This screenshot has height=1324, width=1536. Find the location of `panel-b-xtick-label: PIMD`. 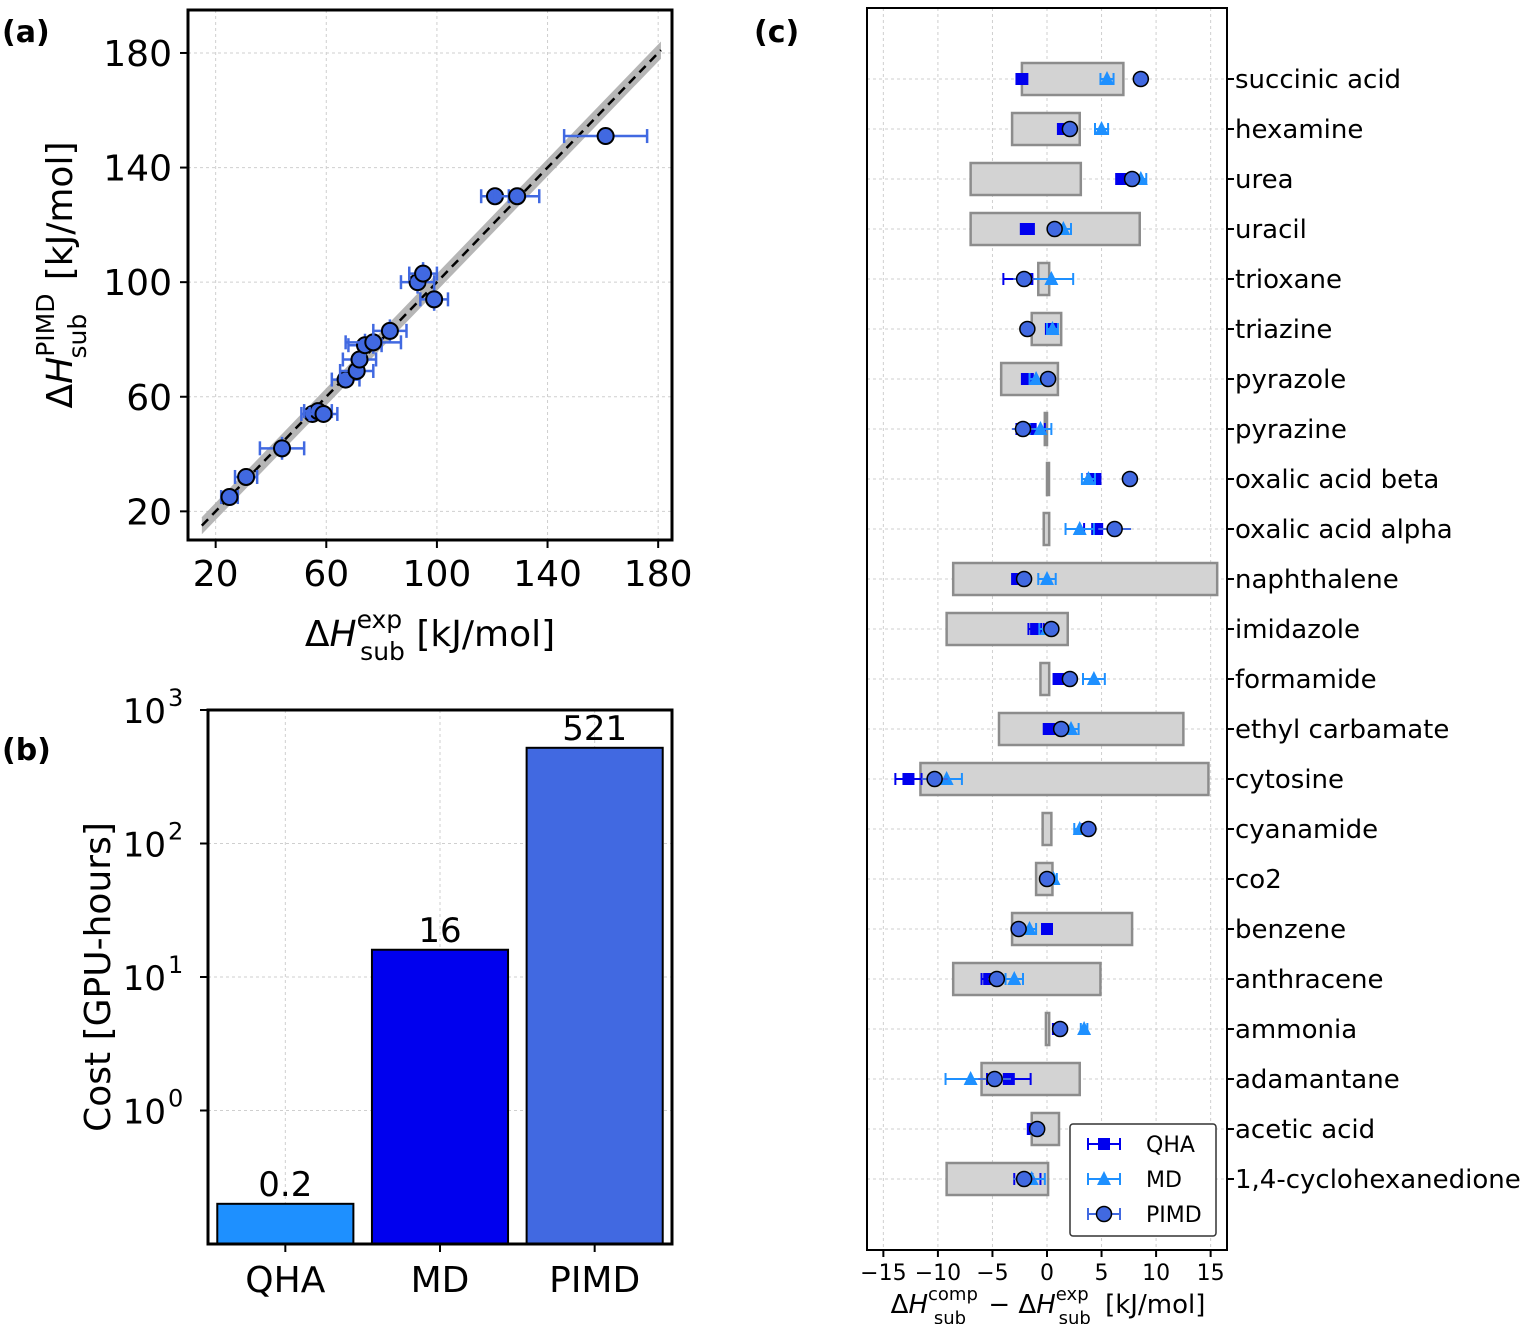

panel-b-xtick-label: PIMD is located at coordinates (594, 1280).